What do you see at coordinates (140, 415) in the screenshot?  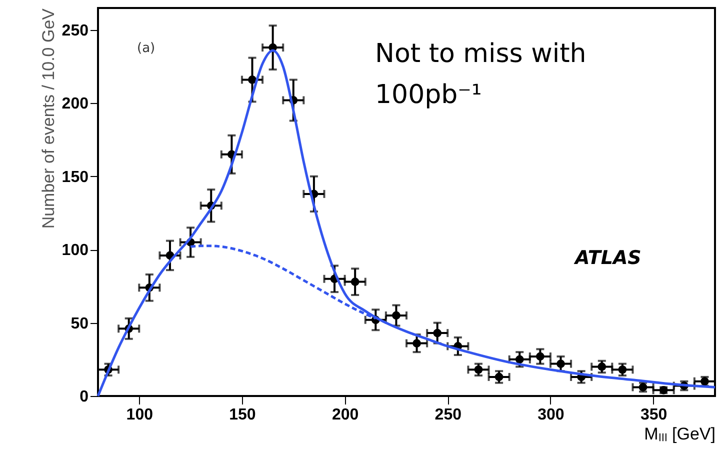 I see `x-tick-label: 100` at bounding box center [140, 415].